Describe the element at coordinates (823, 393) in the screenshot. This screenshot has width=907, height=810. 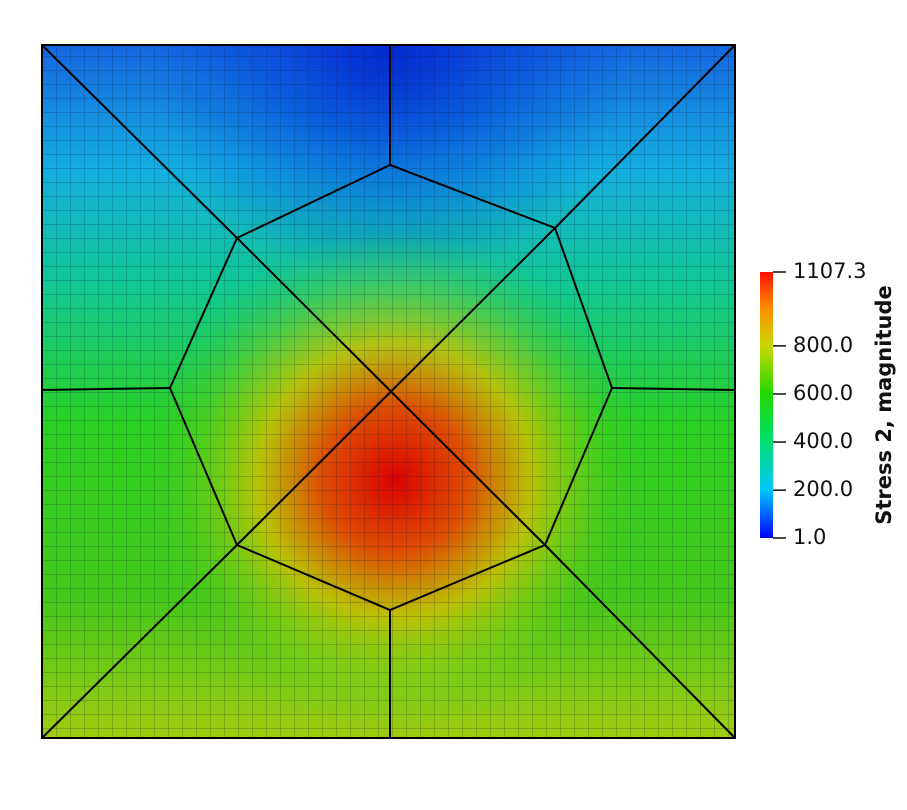
I see `colorbar-tick-label: 600.0` at that location.